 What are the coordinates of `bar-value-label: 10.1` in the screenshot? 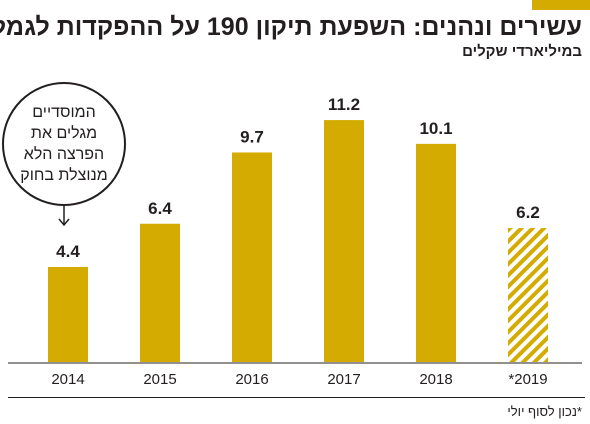 It's located at (435, 128).